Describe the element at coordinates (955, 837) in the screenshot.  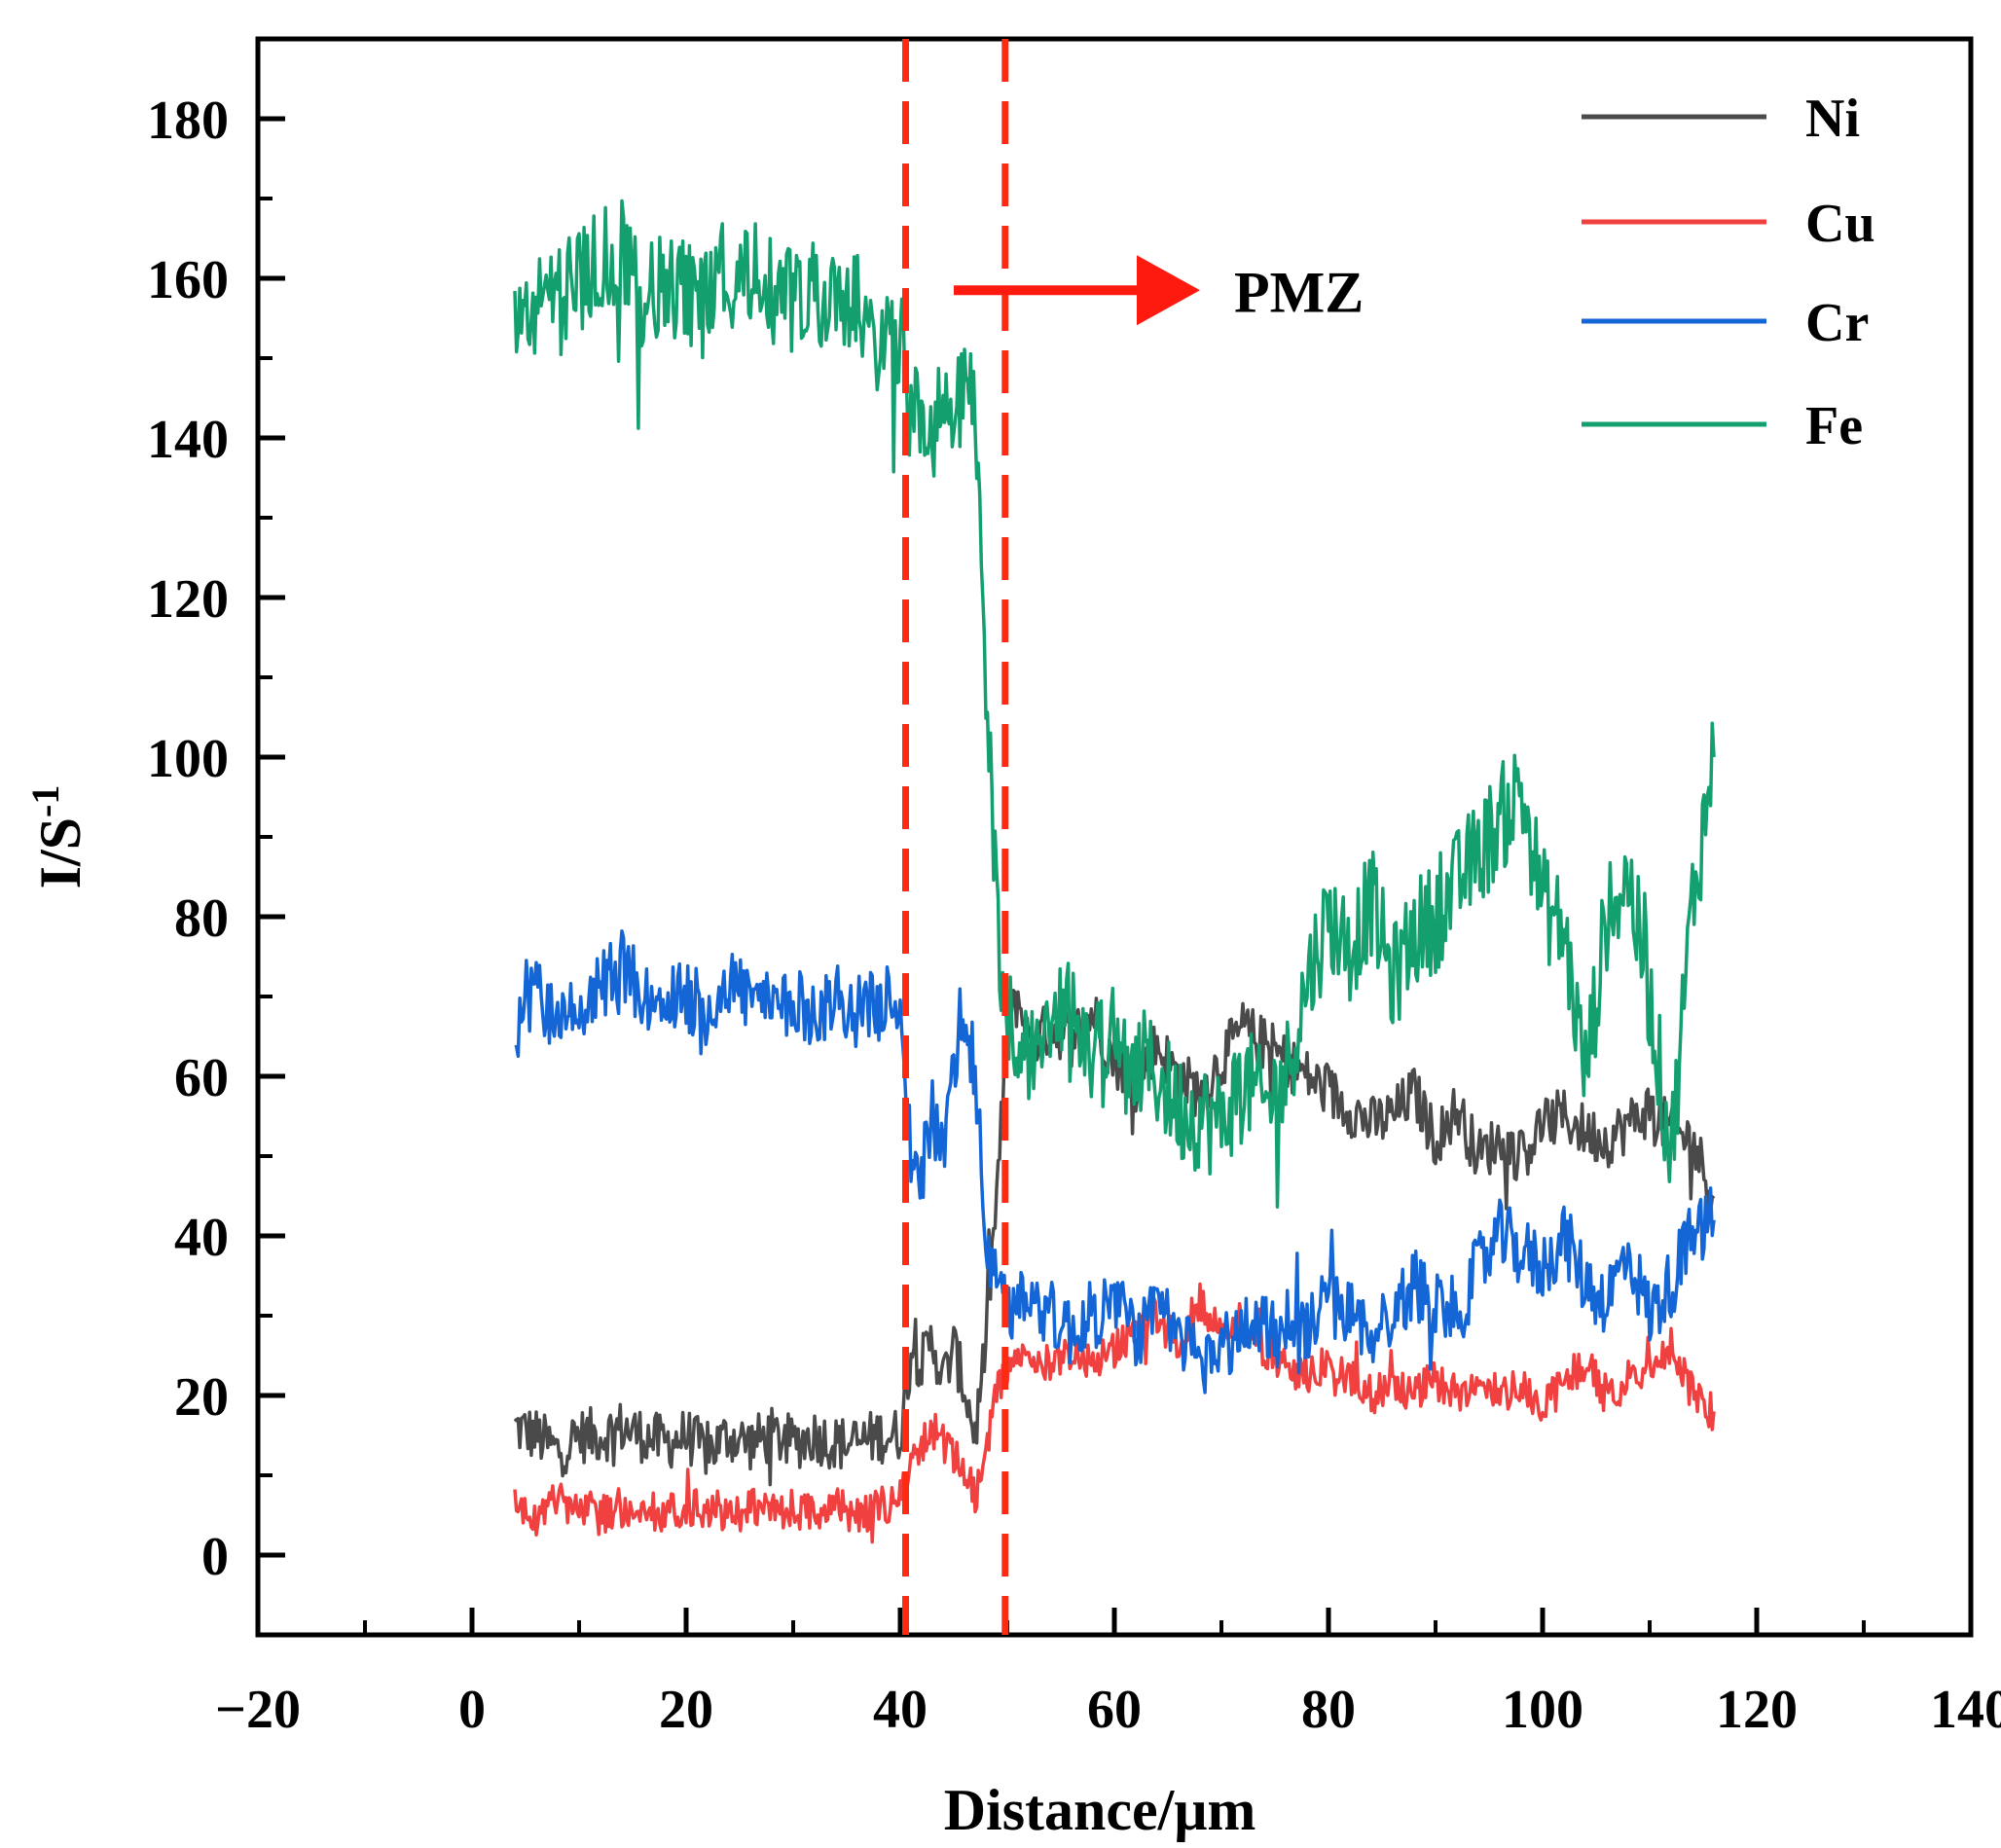
I see `vline-layer` at that location.